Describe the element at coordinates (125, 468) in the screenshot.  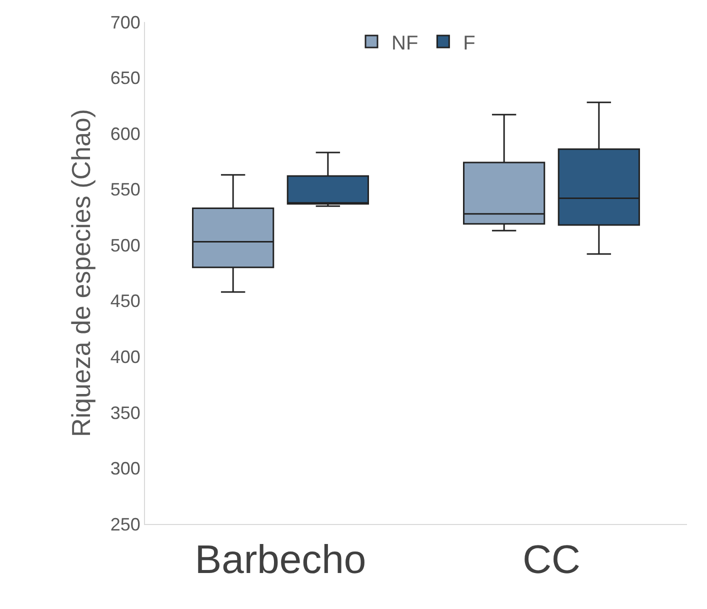
I see `y-tick-label: 300` at that location.